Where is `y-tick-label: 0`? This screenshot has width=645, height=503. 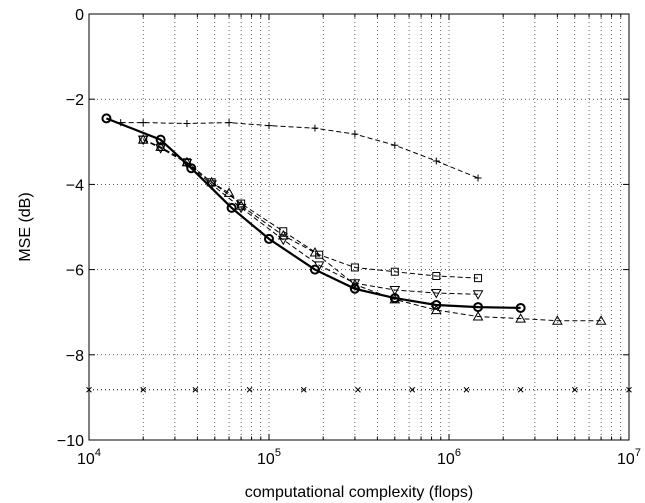 y-tick-label: 0 is located at coordinates (79, 15).